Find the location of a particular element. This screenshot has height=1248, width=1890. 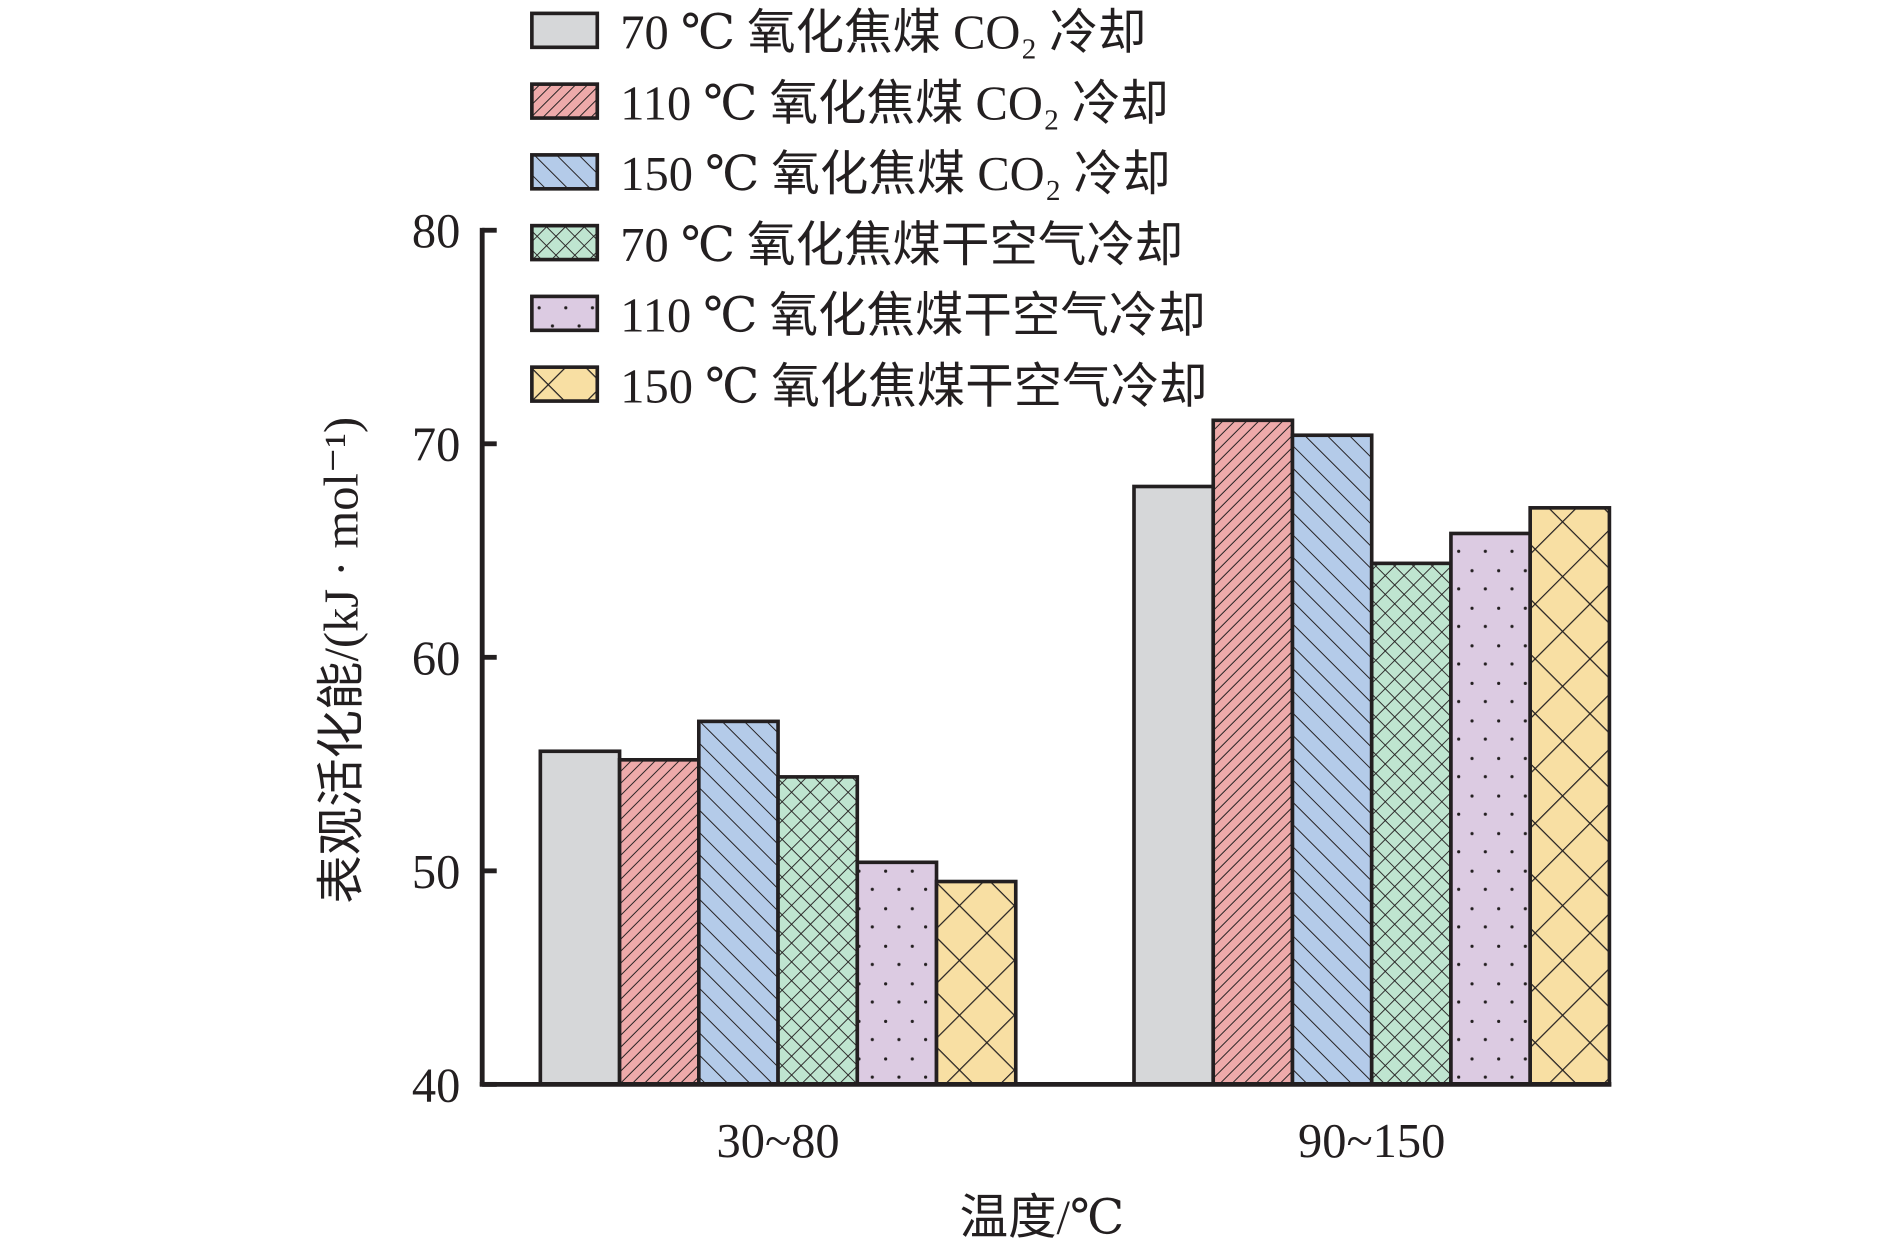

y-axis-label: 表观活化能/(kJ · mol⁻¹) is located at coordinates (341, 660).